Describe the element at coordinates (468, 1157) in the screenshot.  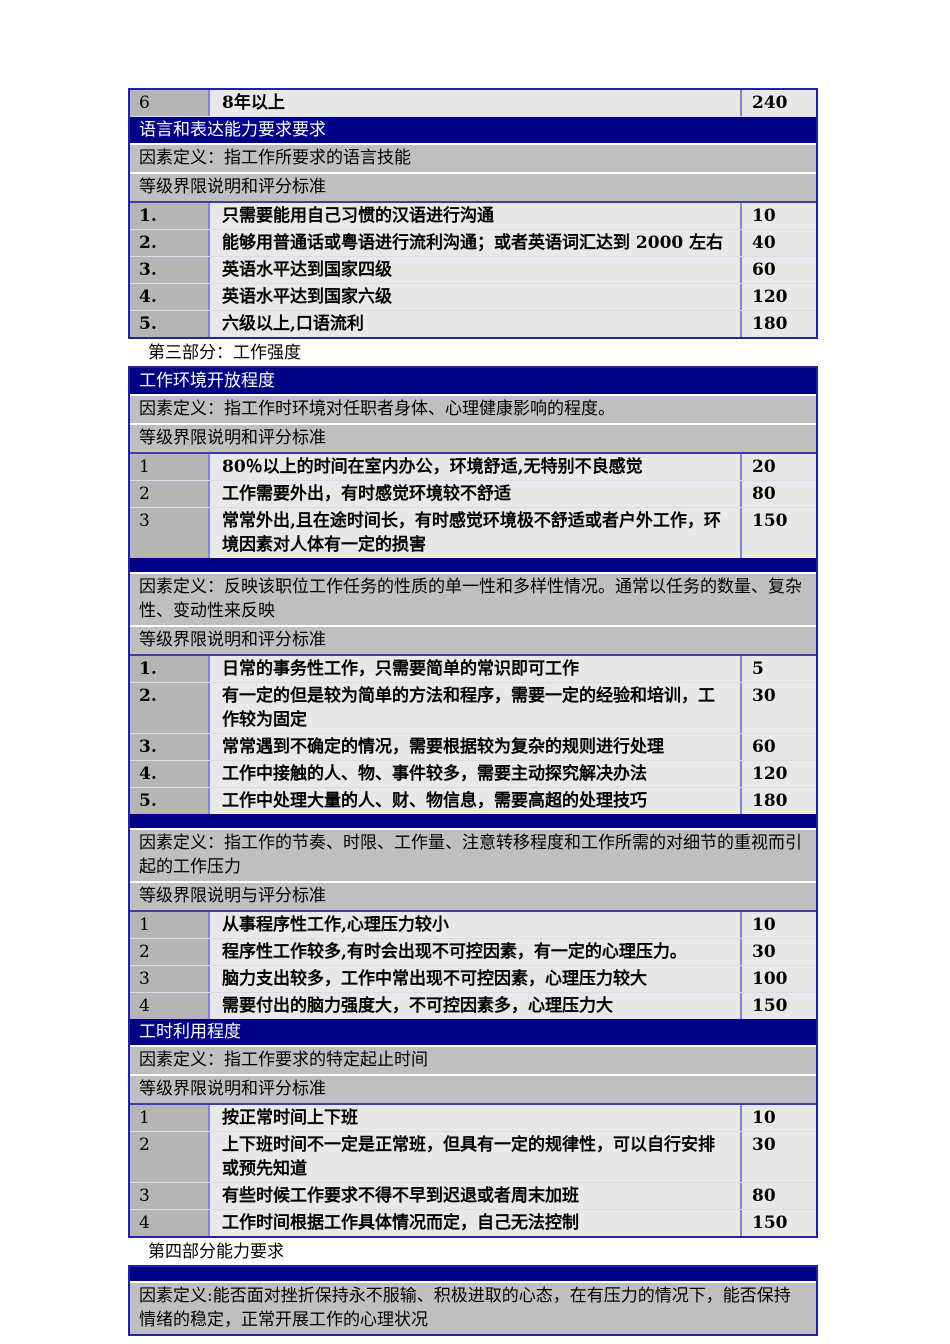
I see `level-desc-cell: 上下班时间不一定是正常班，但具有一定的规律性，可以自行安排或预先知道` at that location.